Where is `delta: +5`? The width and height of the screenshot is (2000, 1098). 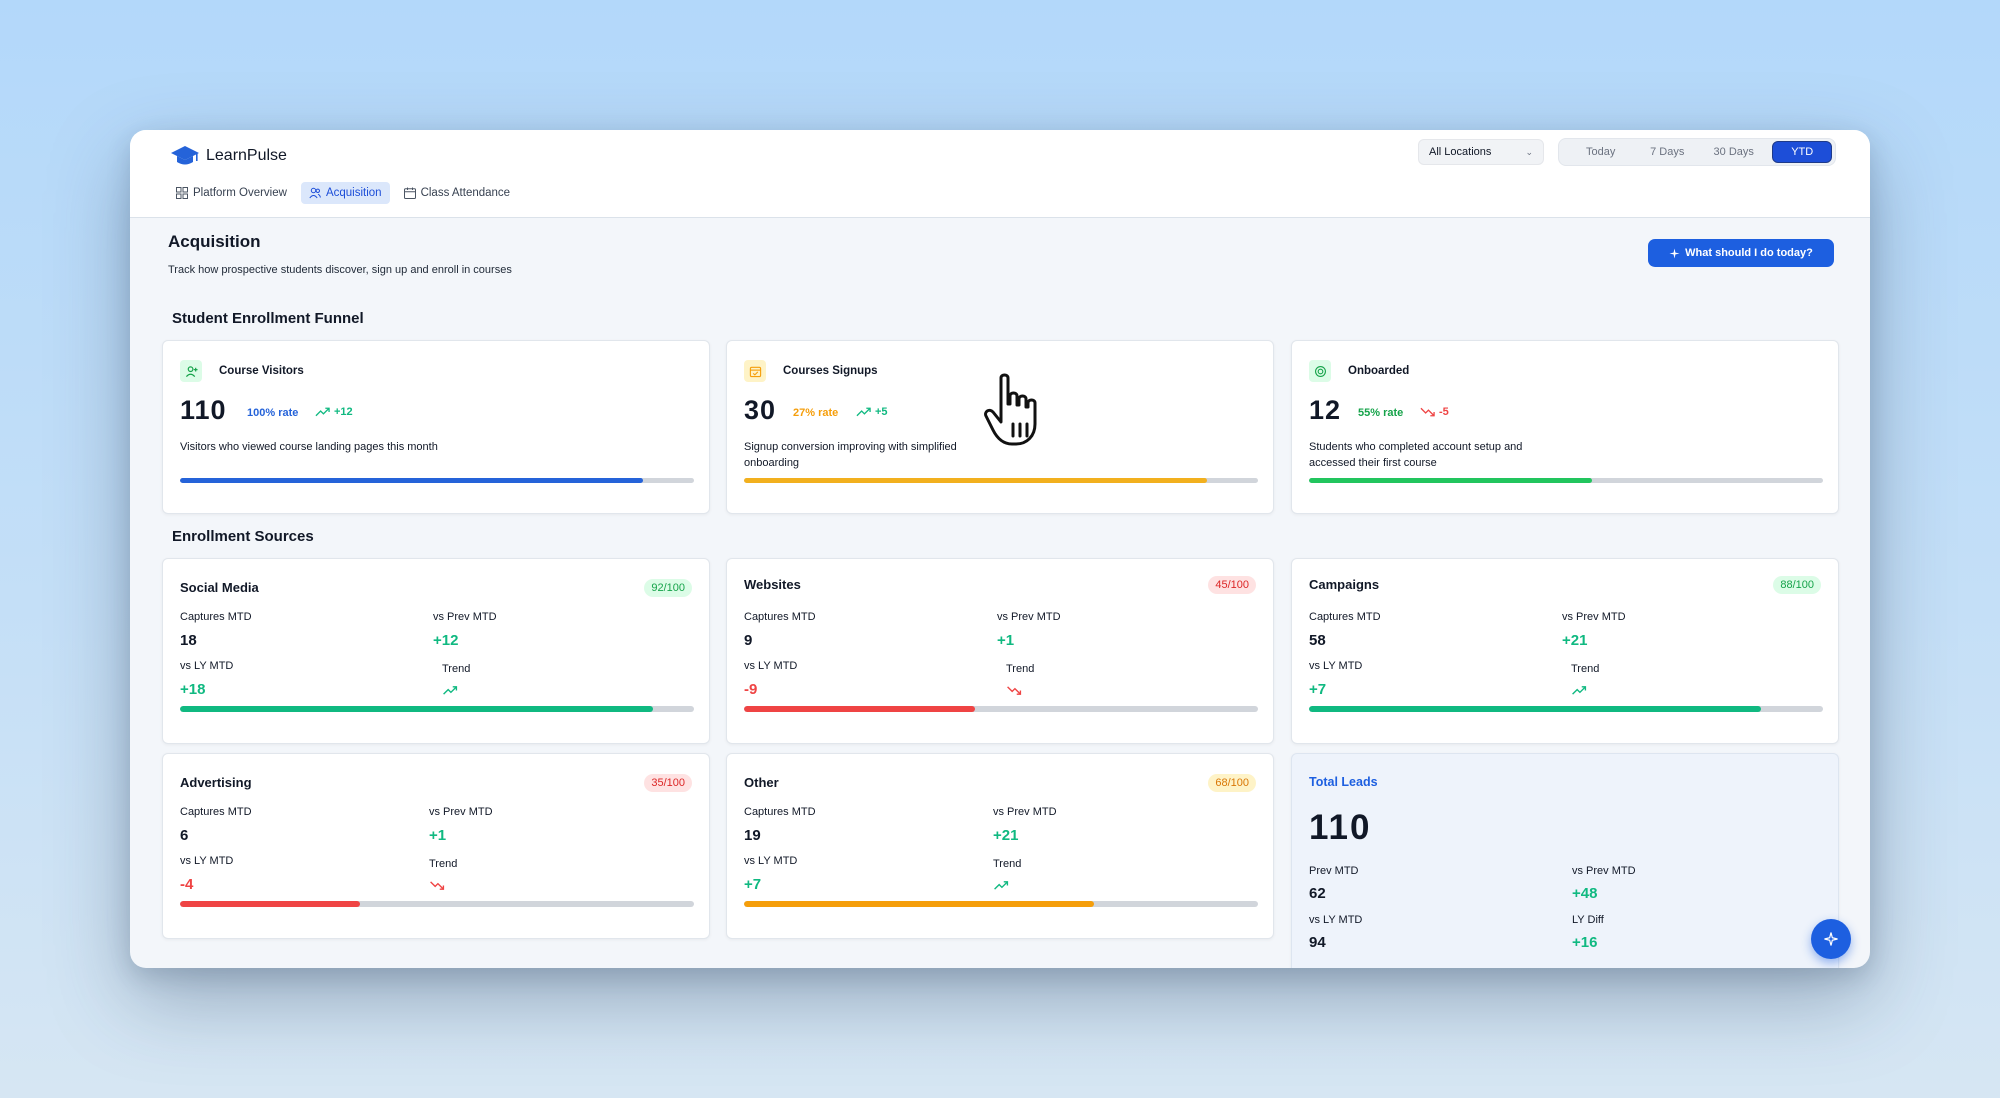
delta: +5 is located at coordinates (872, 412).